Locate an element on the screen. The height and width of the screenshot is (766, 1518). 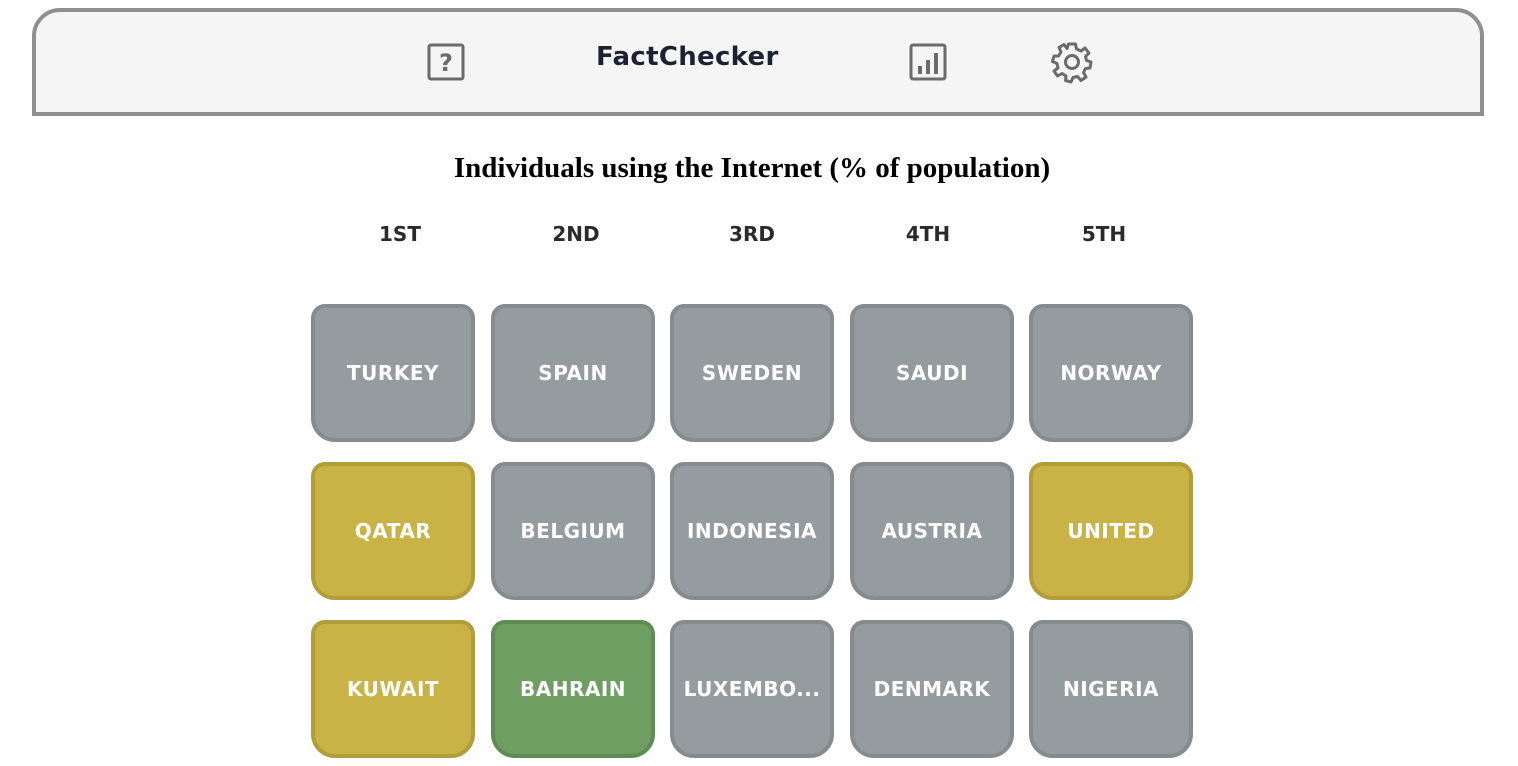
country-tile: NORWAY is located at coordinates (1111, 373).